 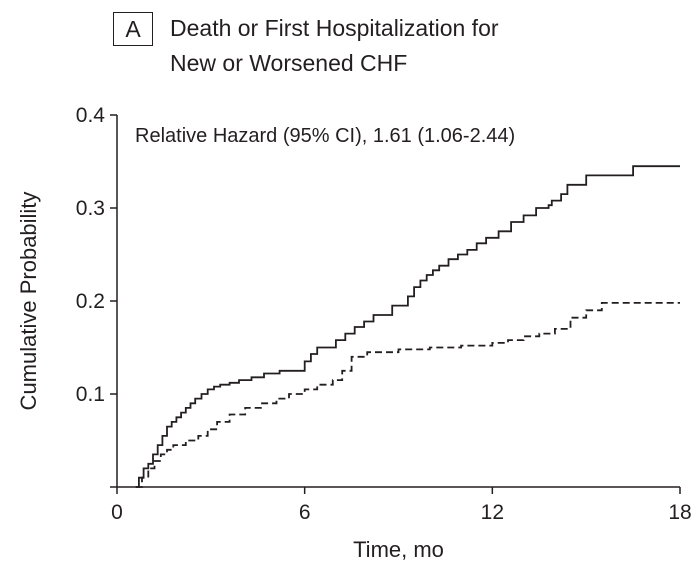 What do you see at coordinates (289, 63) in the screenshot?
I see `chart-title-line-2: New or Worsened CHF` at bounding box center [289, 63].